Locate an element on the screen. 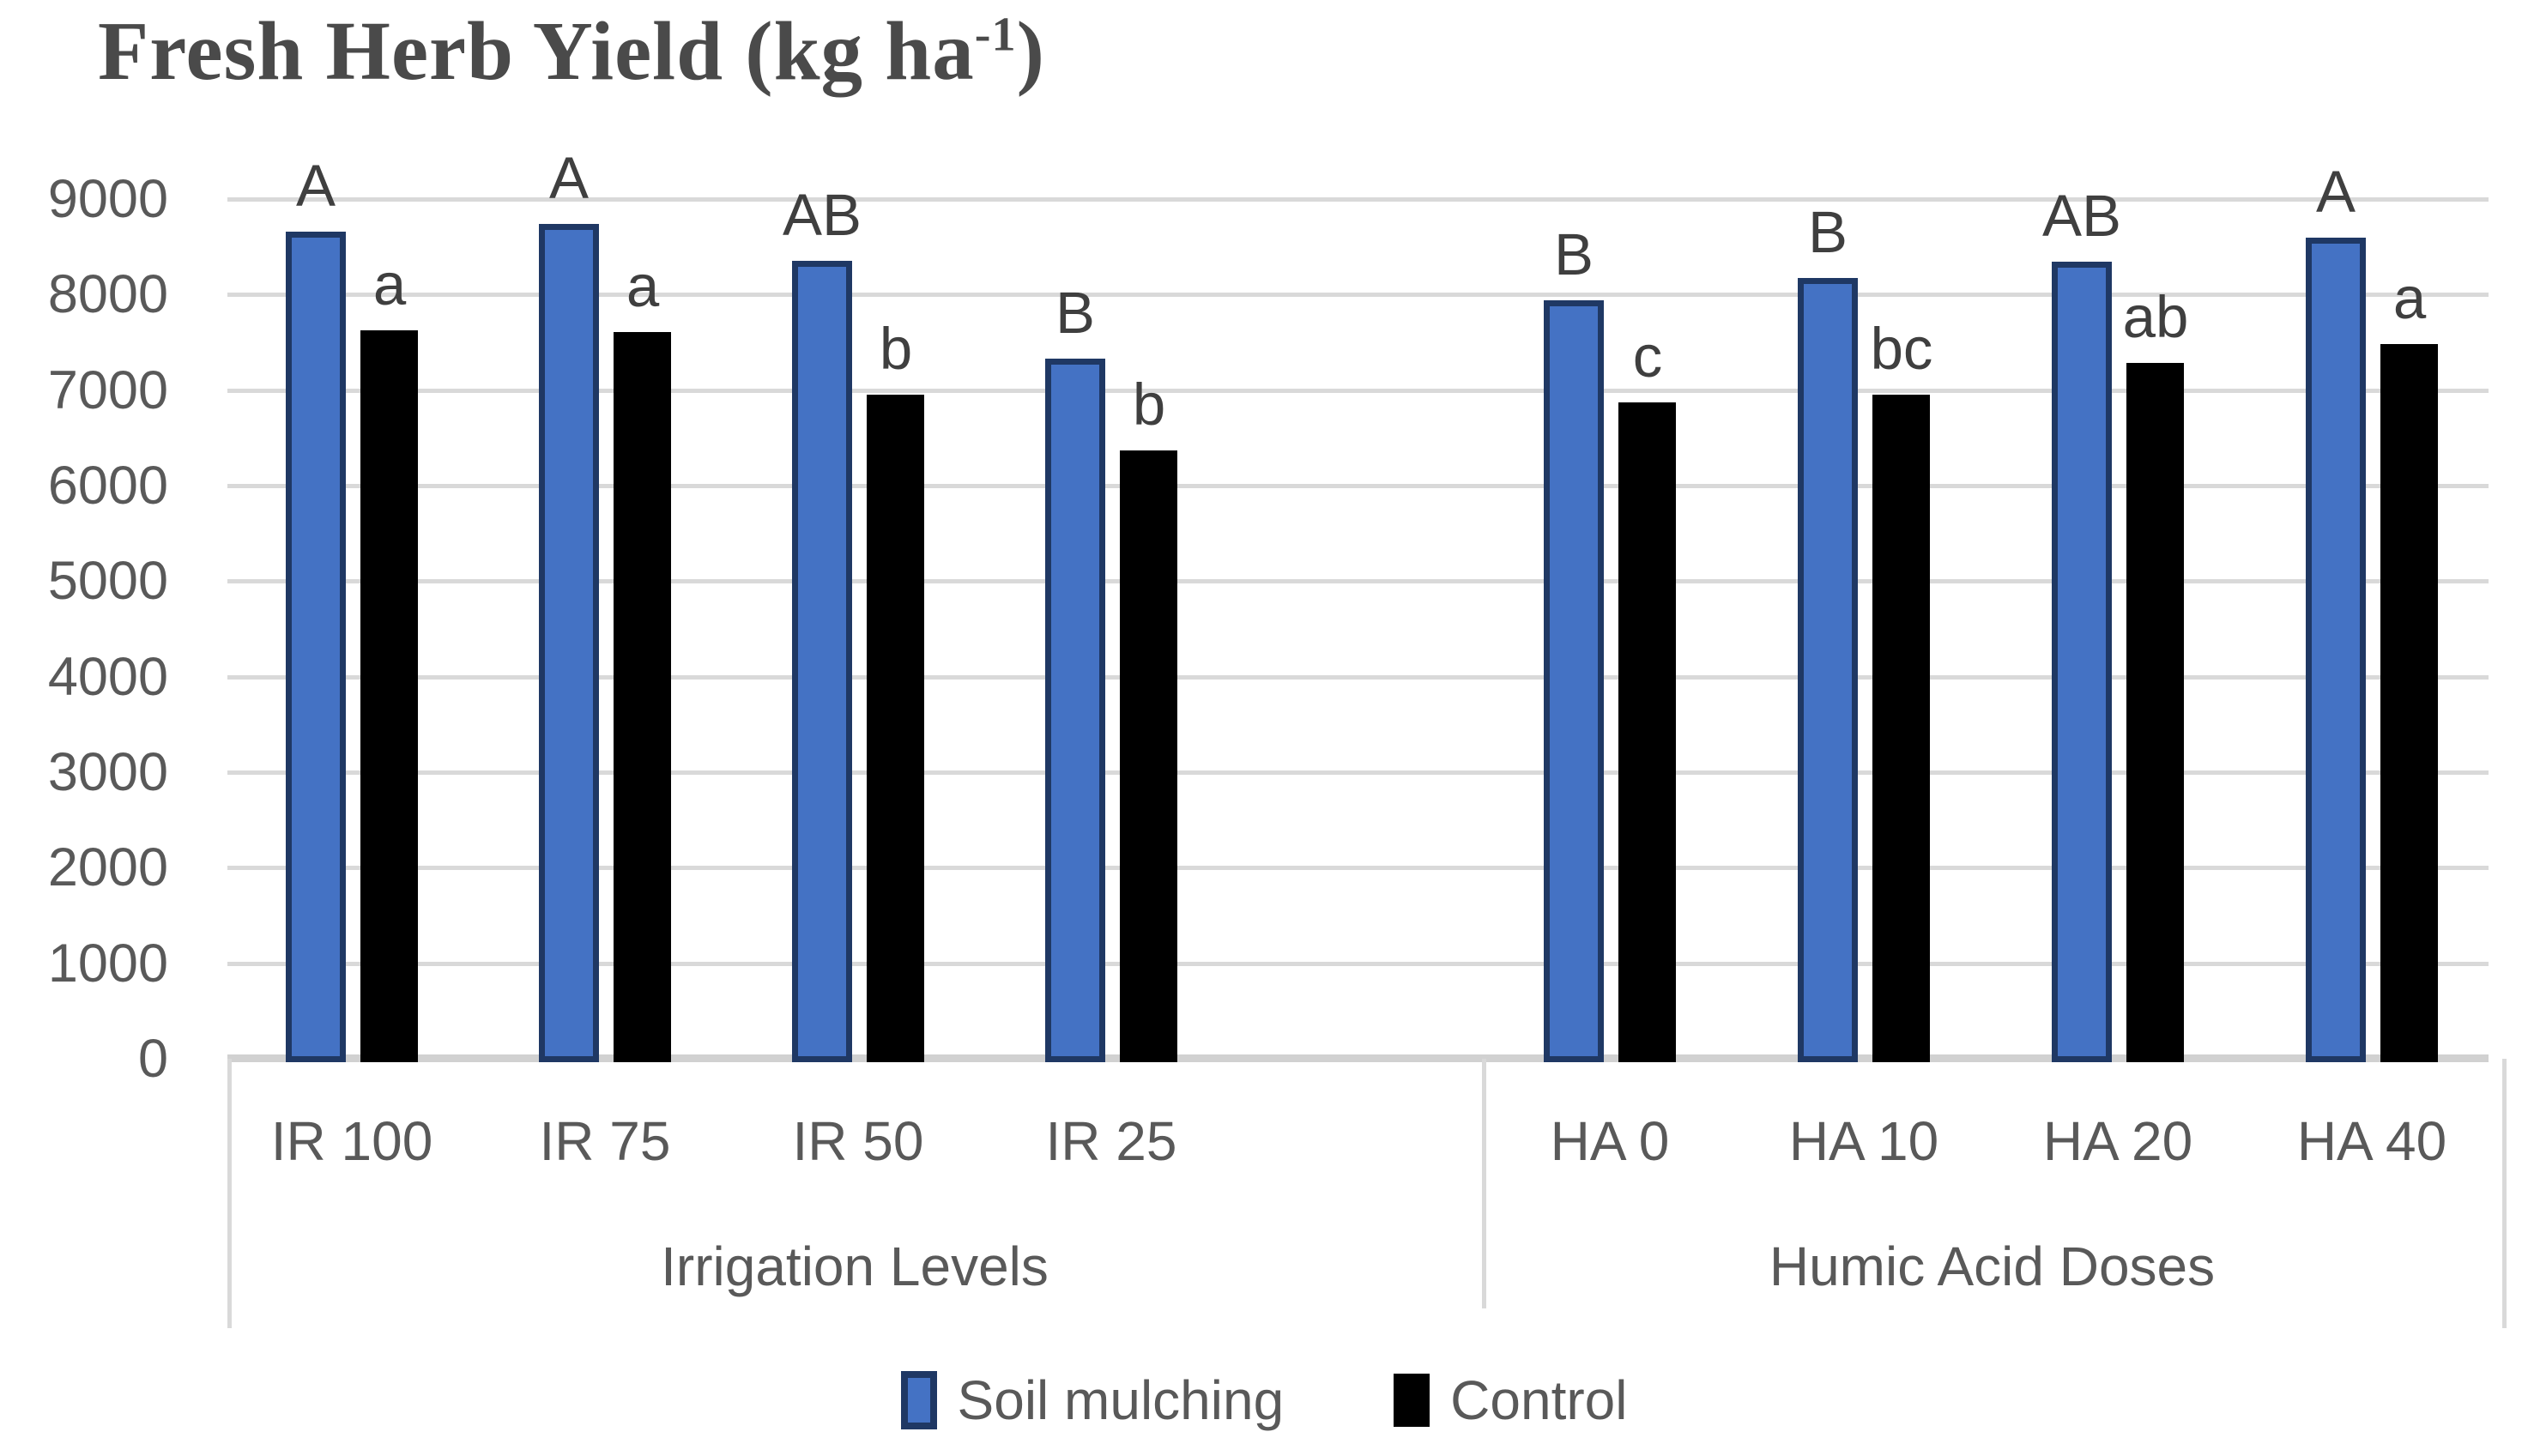 The width and height of the screenshot is (2528, 1456). x-axis-baseline is located at coordinates (1358, 1058).